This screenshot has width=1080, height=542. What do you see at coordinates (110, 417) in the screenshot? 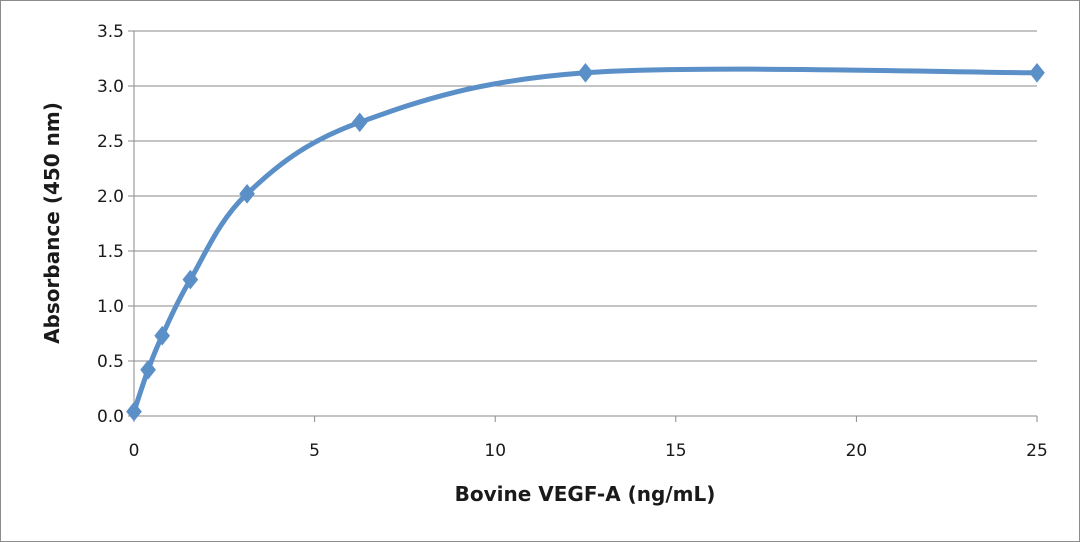
I see `y-tick-label: 0.0` at bounding box center [110, 417].